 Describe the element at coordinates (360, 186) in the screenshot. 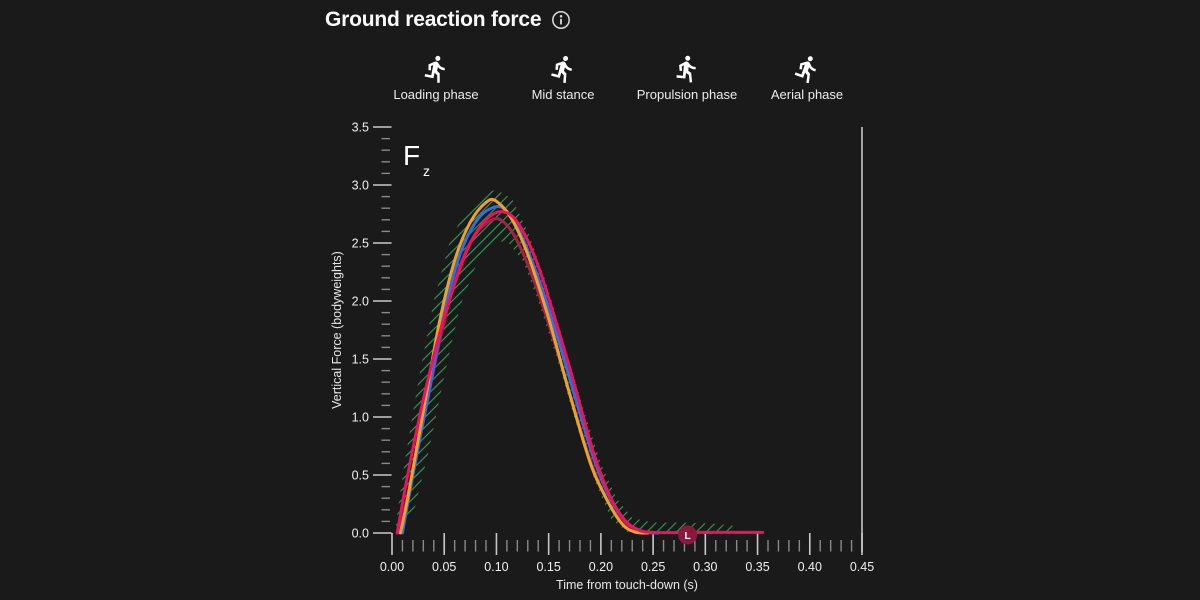

I see `y-tick-label: 3.0` at that location.